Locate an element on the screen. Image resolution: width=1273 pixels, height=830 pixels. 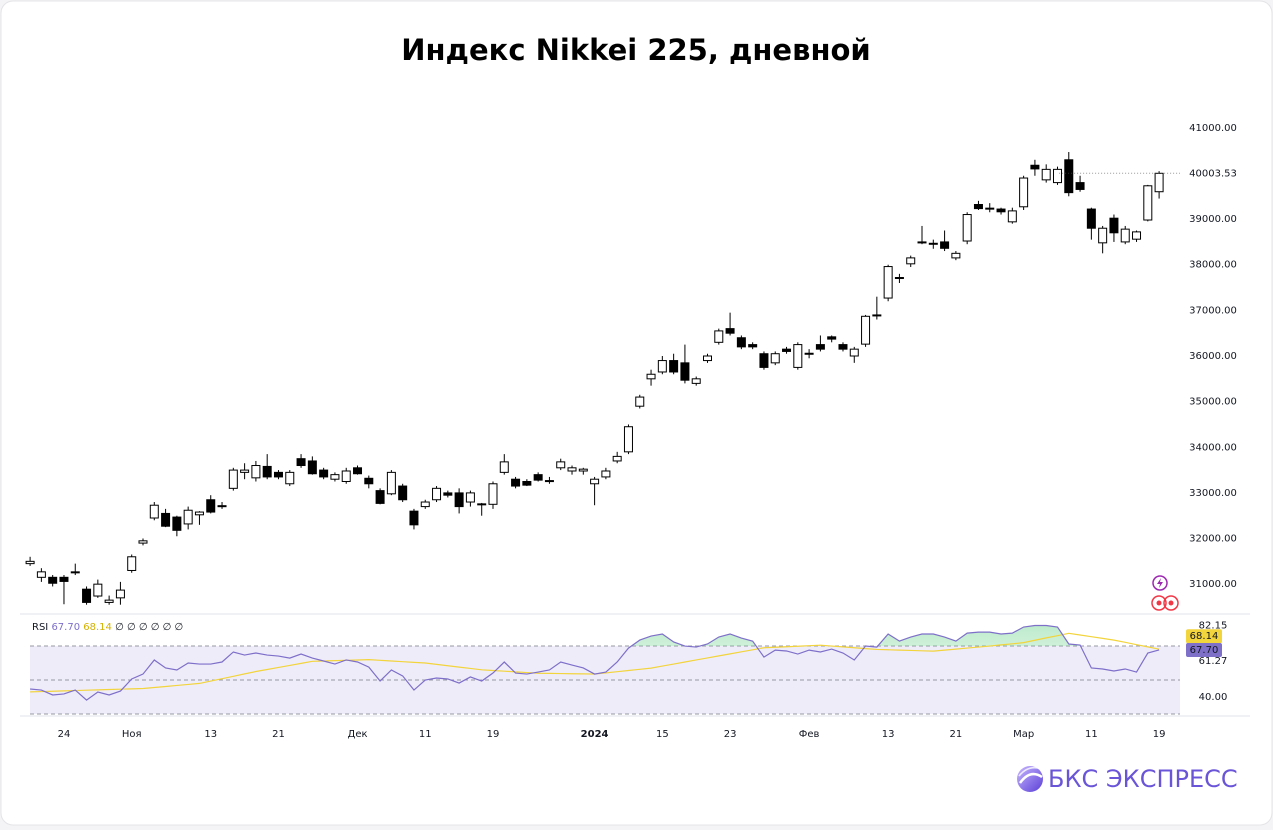
legend-name: RSI is located at coordinates (40, 627).